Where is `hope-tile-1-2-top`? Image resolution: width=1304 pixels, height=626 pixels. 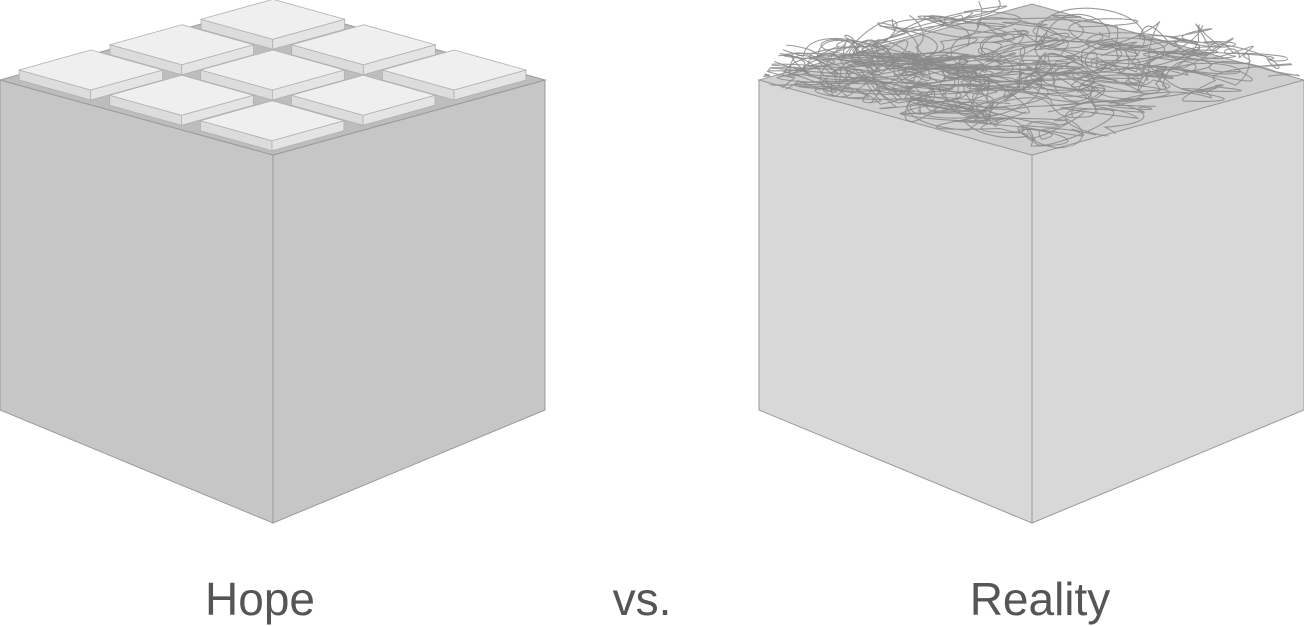
hope-tile-1-2-top is located at coordinates (363, 45).